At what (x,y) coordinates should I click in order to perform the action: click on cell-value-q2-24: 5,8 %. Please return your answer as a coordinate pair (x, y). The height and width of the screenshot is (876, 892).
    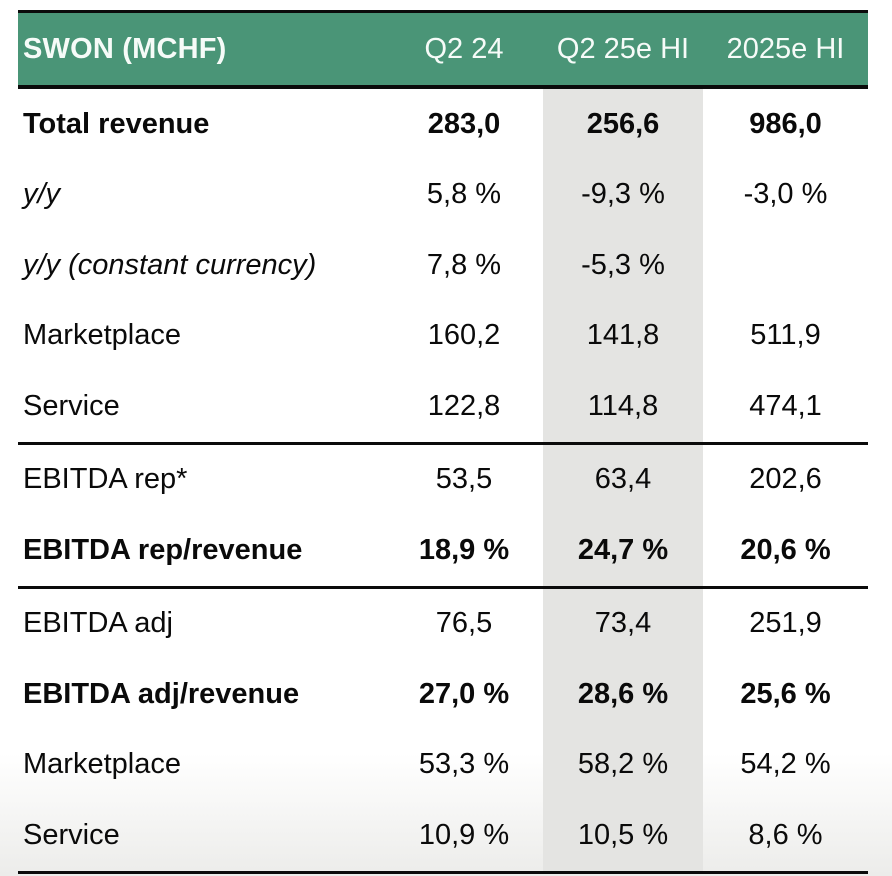
    Looking at the image, I should click on (464, 194).